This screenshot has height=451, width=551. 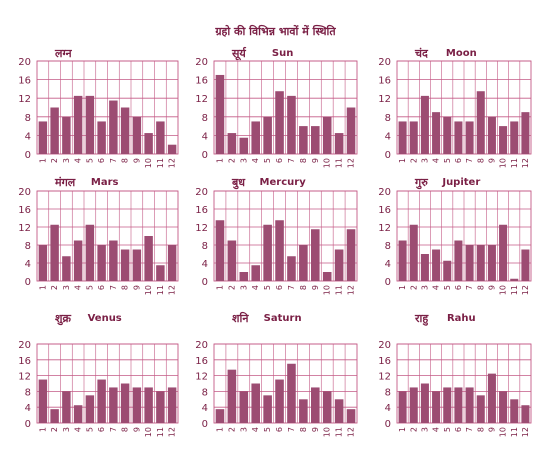 I want to click on chart-hindi-title: बुध, so click(x=238, y=183).